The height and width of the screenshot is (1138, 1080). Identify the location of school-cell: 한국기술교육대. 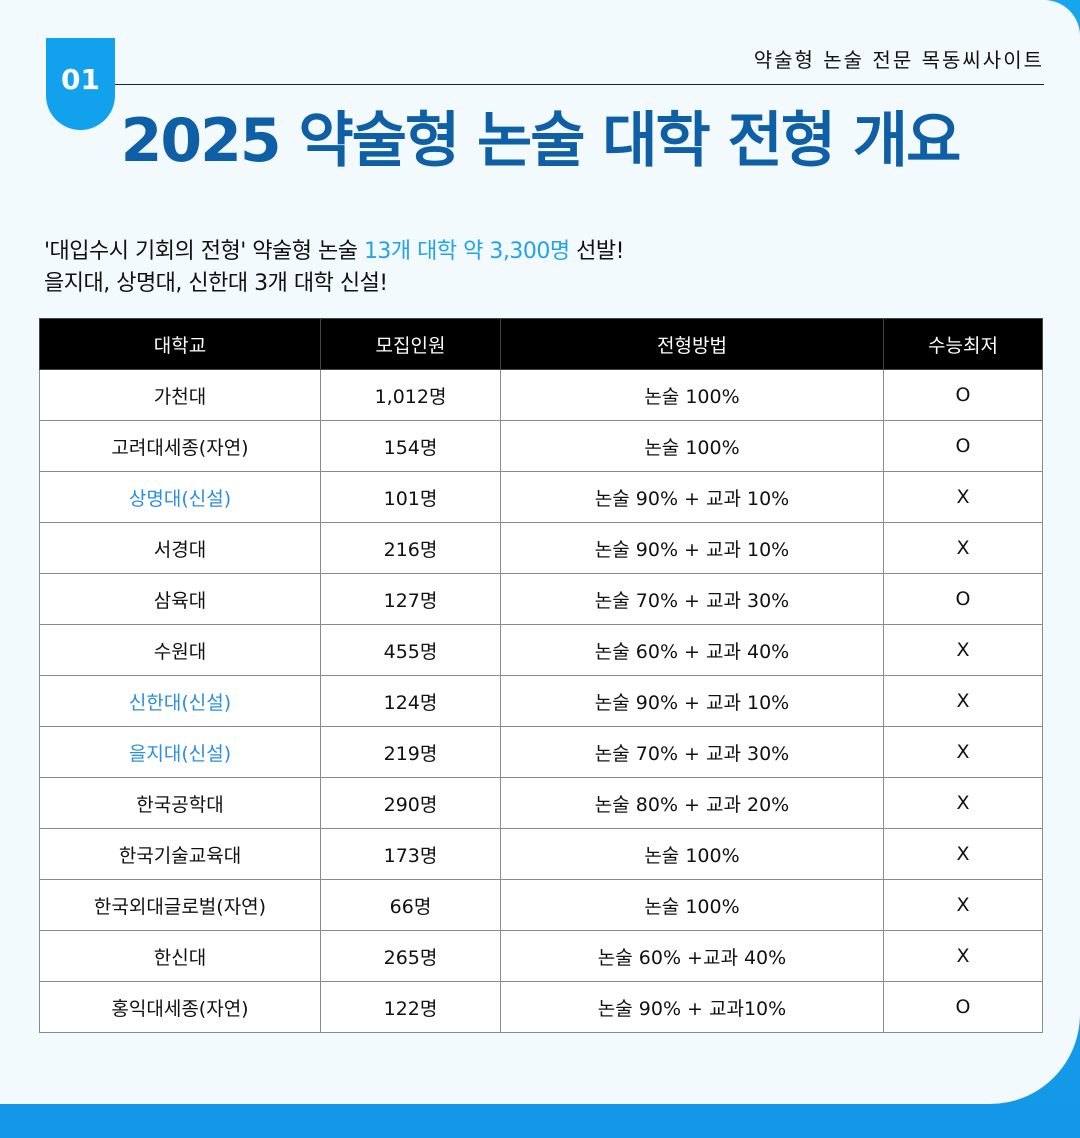
(180, 854).